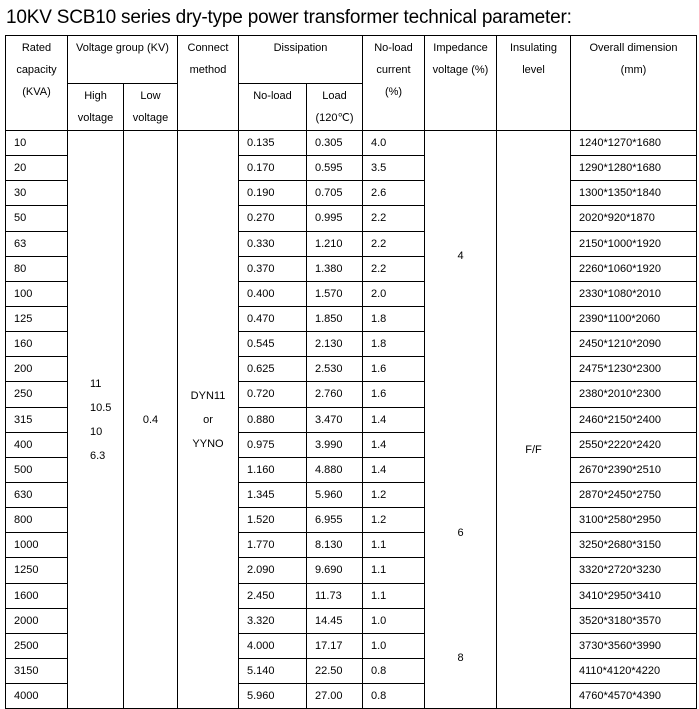 The height and width of the screenshot is (709, 699). Describe the element at coordinates (36, 243) in the screenshot. I see `rated-capacity-cell: 63` at that location.